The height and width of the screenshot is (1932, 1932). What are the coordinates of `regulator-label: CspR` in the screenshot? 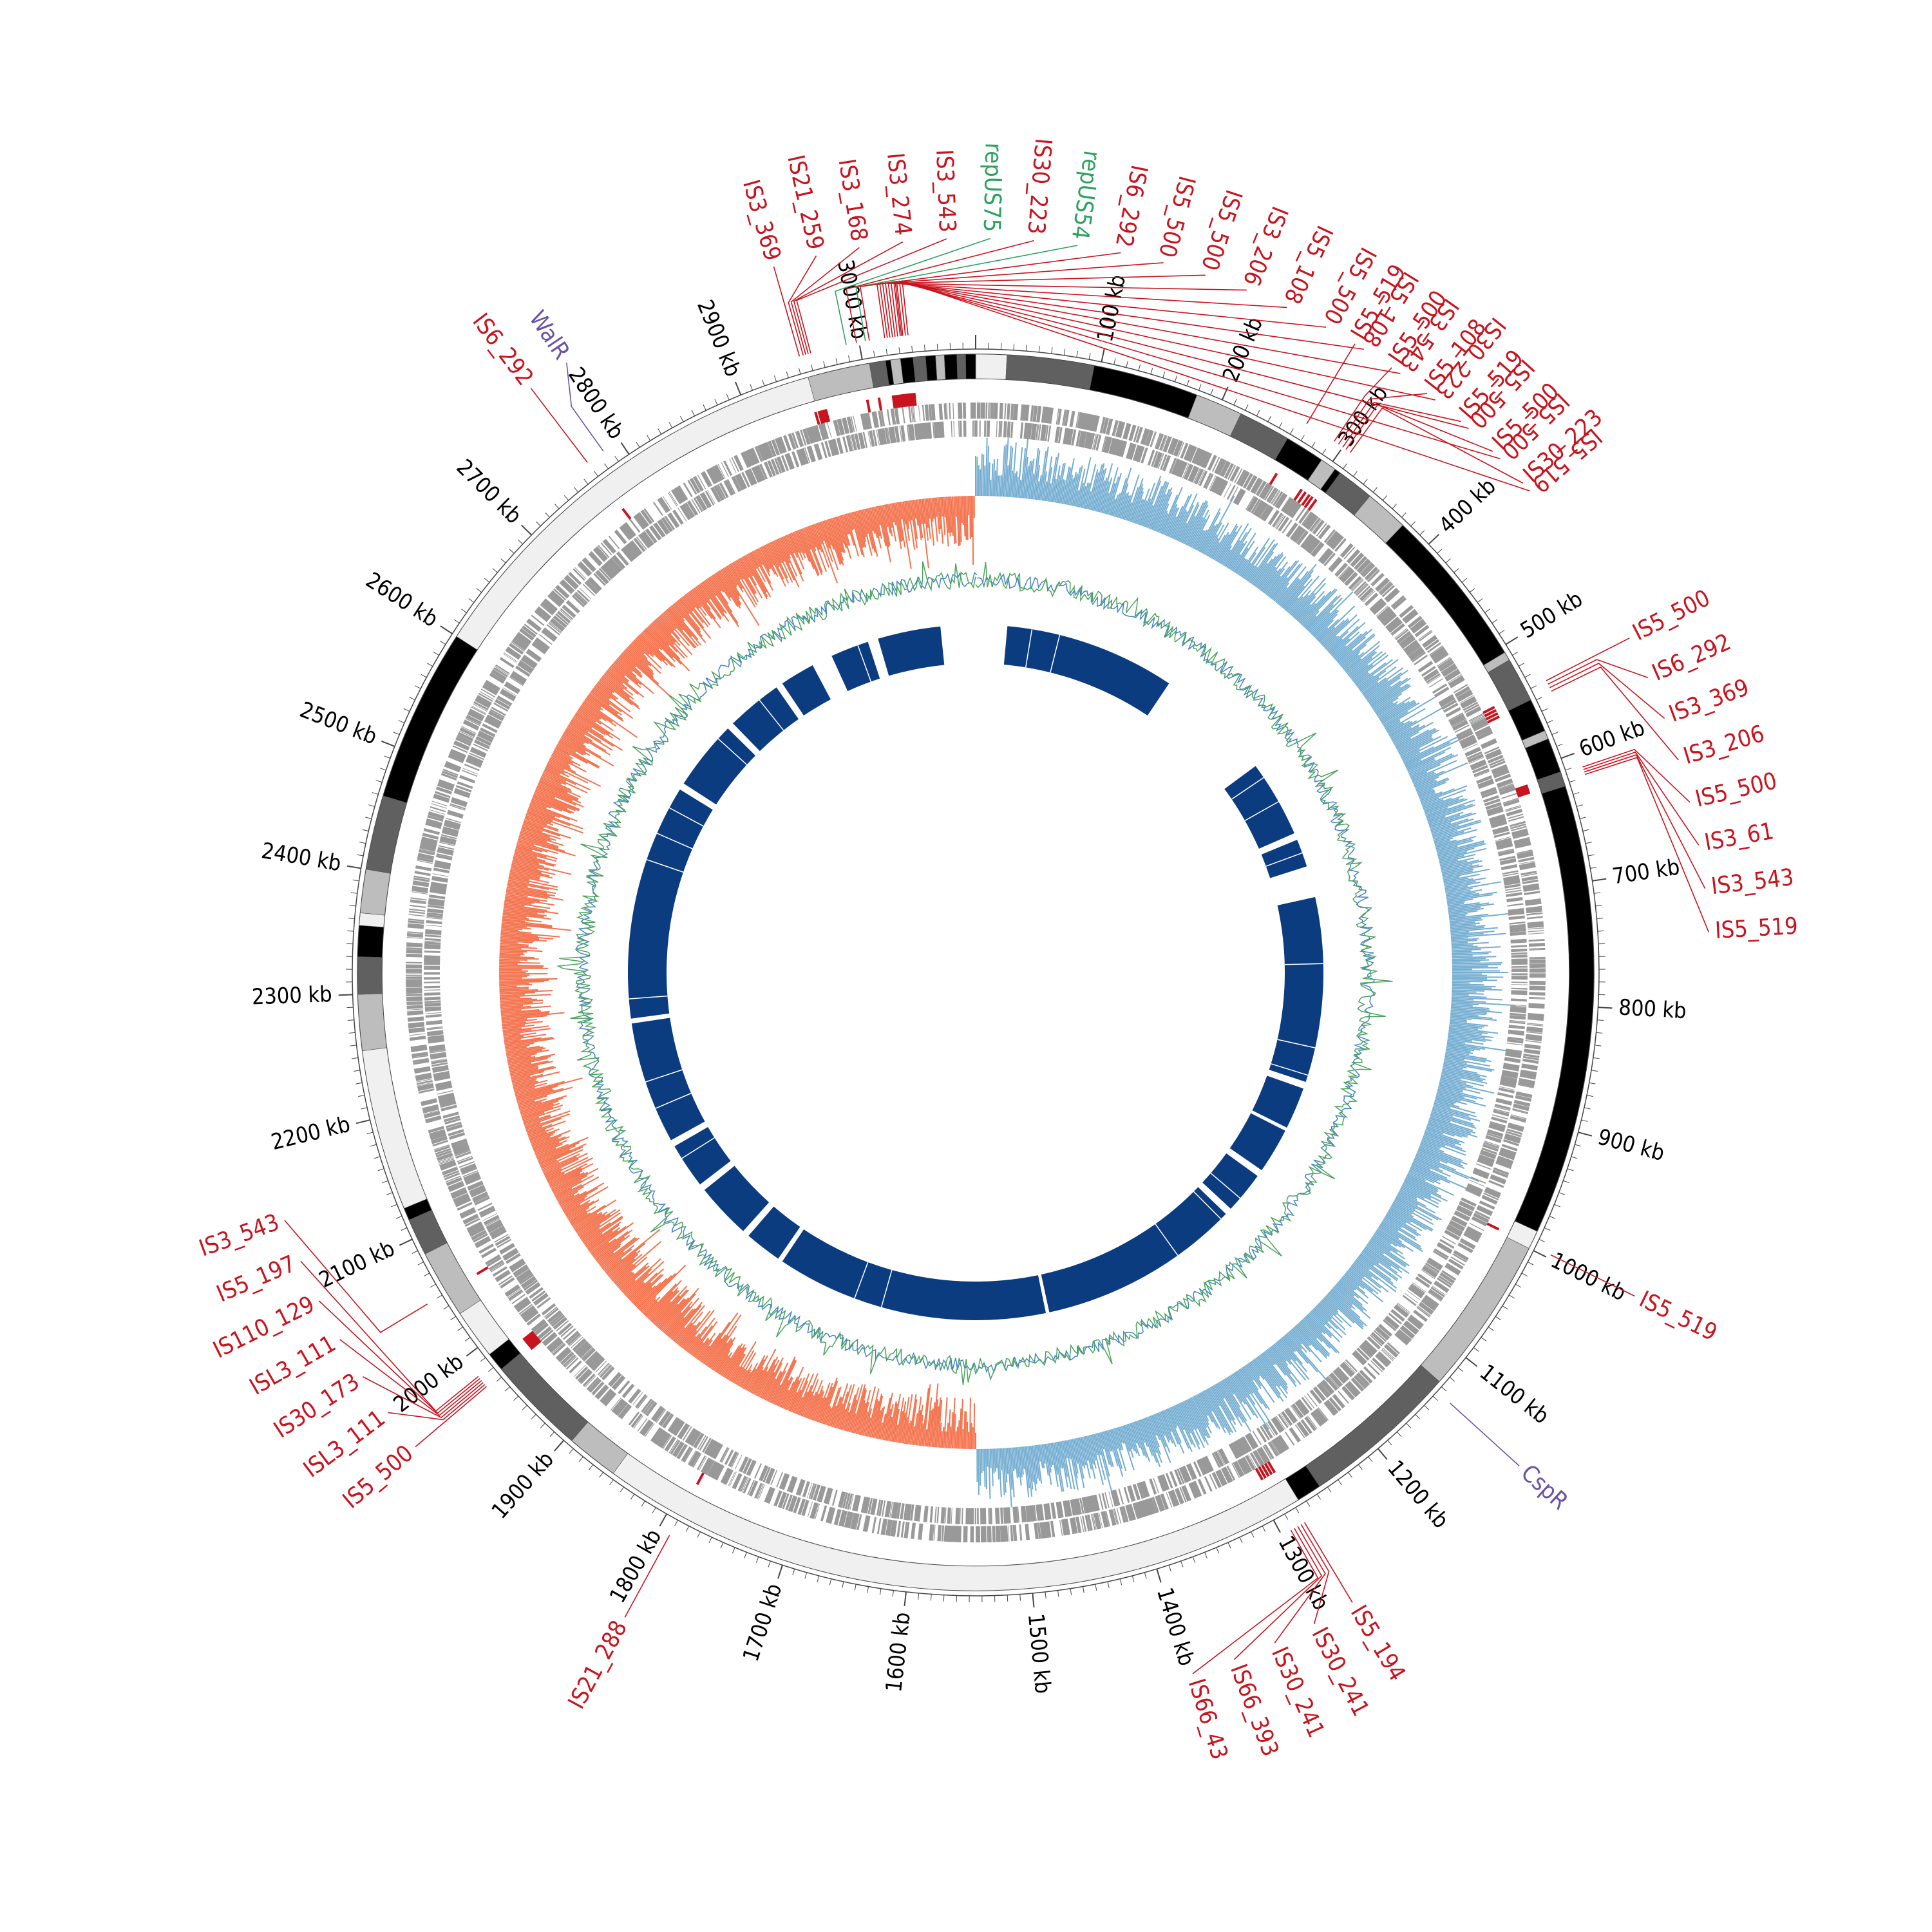 It's located at (1545, 1487).